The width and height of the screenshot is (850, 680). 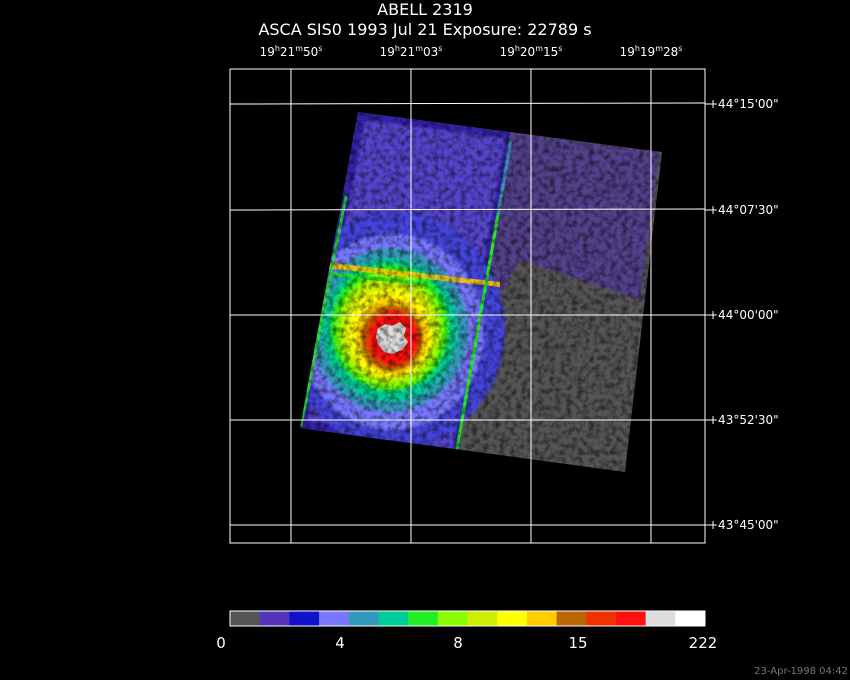 I want to click on dec-label-1: +44°15'00", so click(x=743, y=104).